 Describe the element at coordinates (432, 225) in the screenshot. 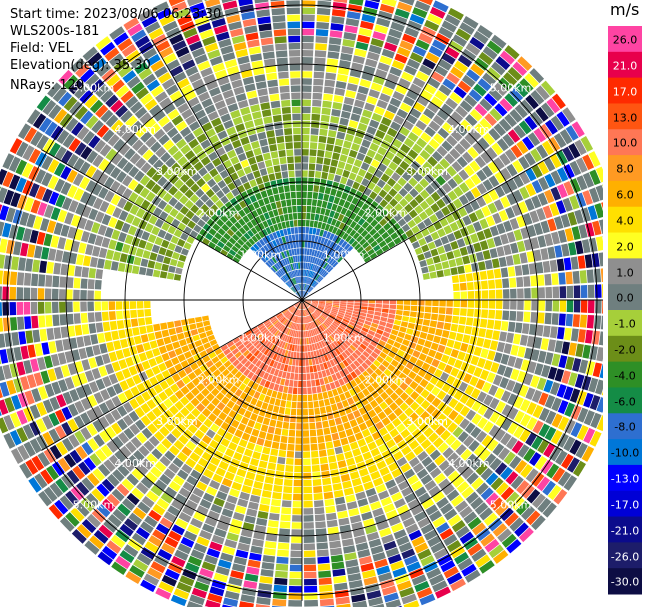

I see `azimuth-spoke` at that location.